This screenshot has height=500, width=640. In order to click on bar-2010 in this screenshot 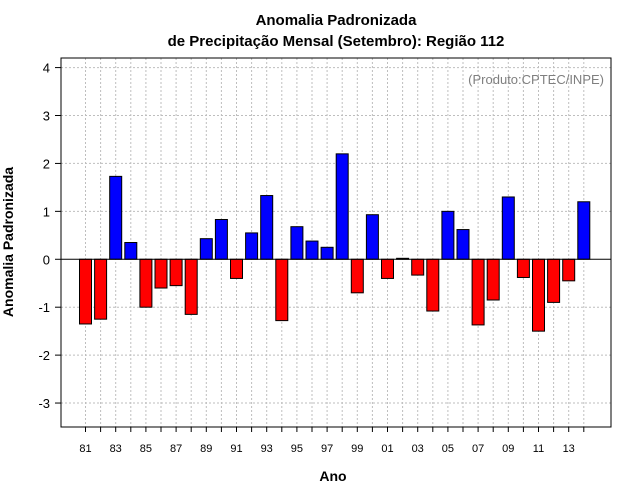, I will do `click(523, 268)`.